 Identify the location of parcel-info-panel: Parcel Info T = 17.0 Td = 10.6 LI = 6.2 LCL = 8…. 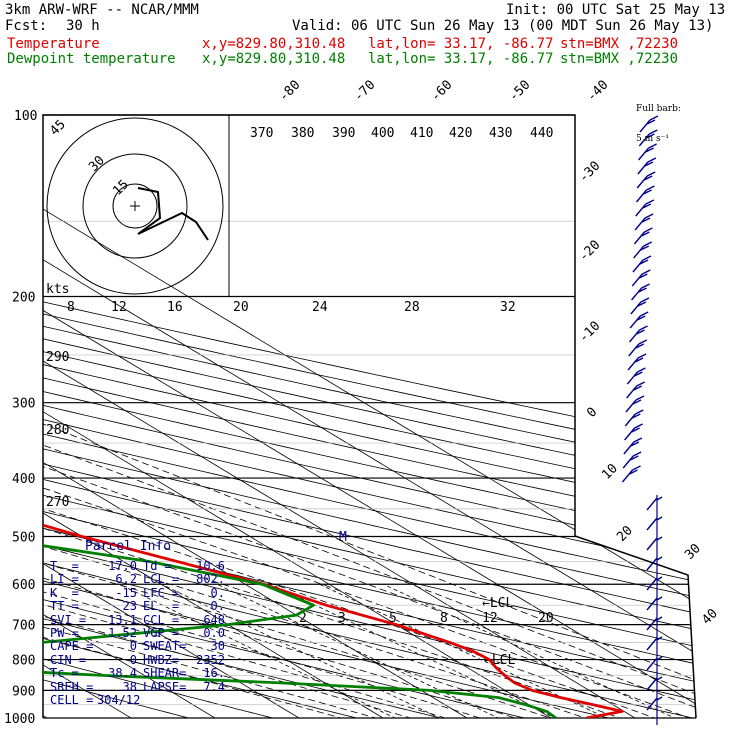
(145, 633).